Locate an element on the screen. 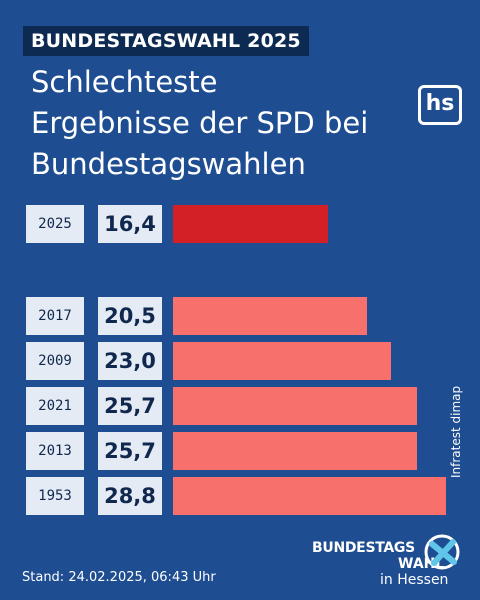 This screenshot has width=480, height=600. timestamp: Stand: 24.02.2025, 06:43 Uhr is located at coordinates (119, 577).